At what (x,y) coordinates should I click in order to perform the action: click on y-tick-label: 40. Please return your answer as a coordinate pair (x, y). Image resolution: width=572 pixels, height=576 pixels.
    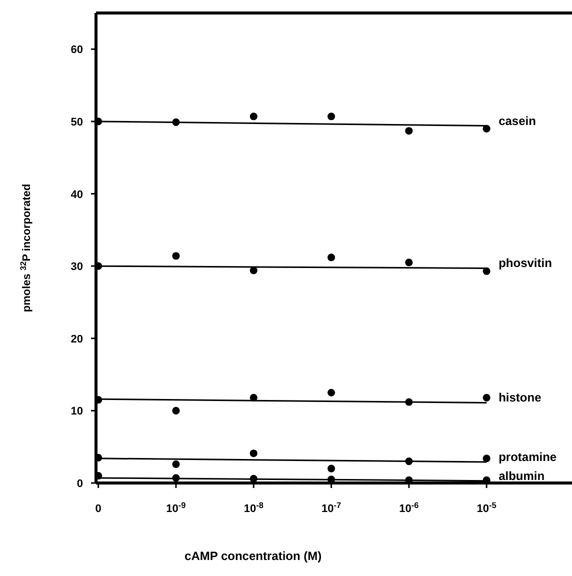
    Looking at the image, I should click on (76, 194).